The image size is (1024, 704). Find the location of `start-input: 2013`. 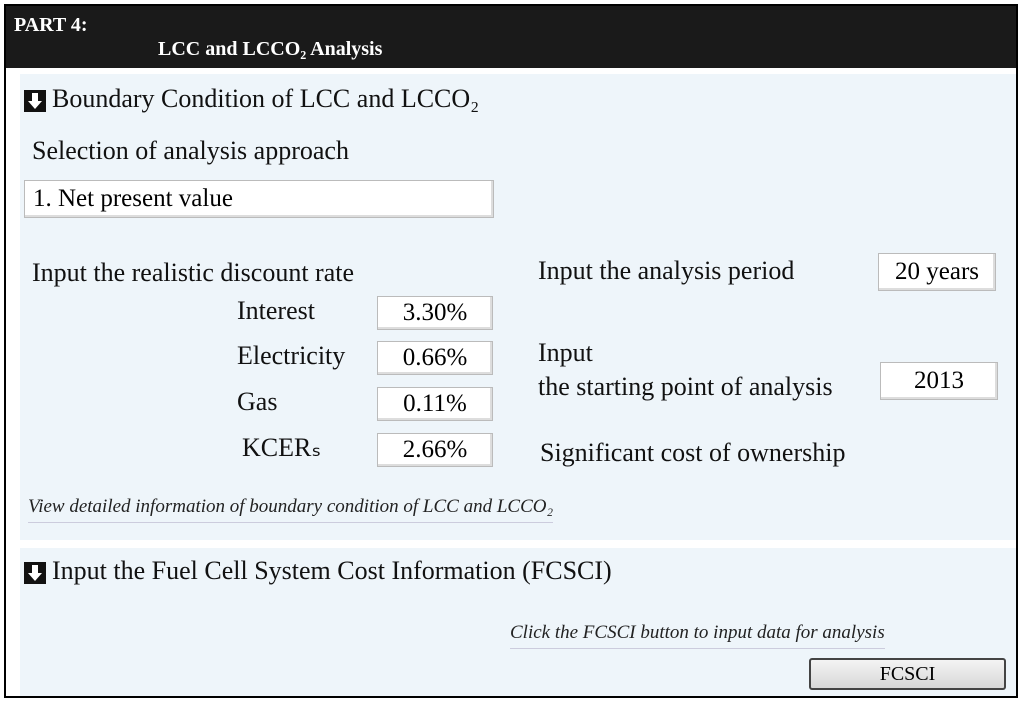

start-input: 2013 is located at coordinates (939, 381).